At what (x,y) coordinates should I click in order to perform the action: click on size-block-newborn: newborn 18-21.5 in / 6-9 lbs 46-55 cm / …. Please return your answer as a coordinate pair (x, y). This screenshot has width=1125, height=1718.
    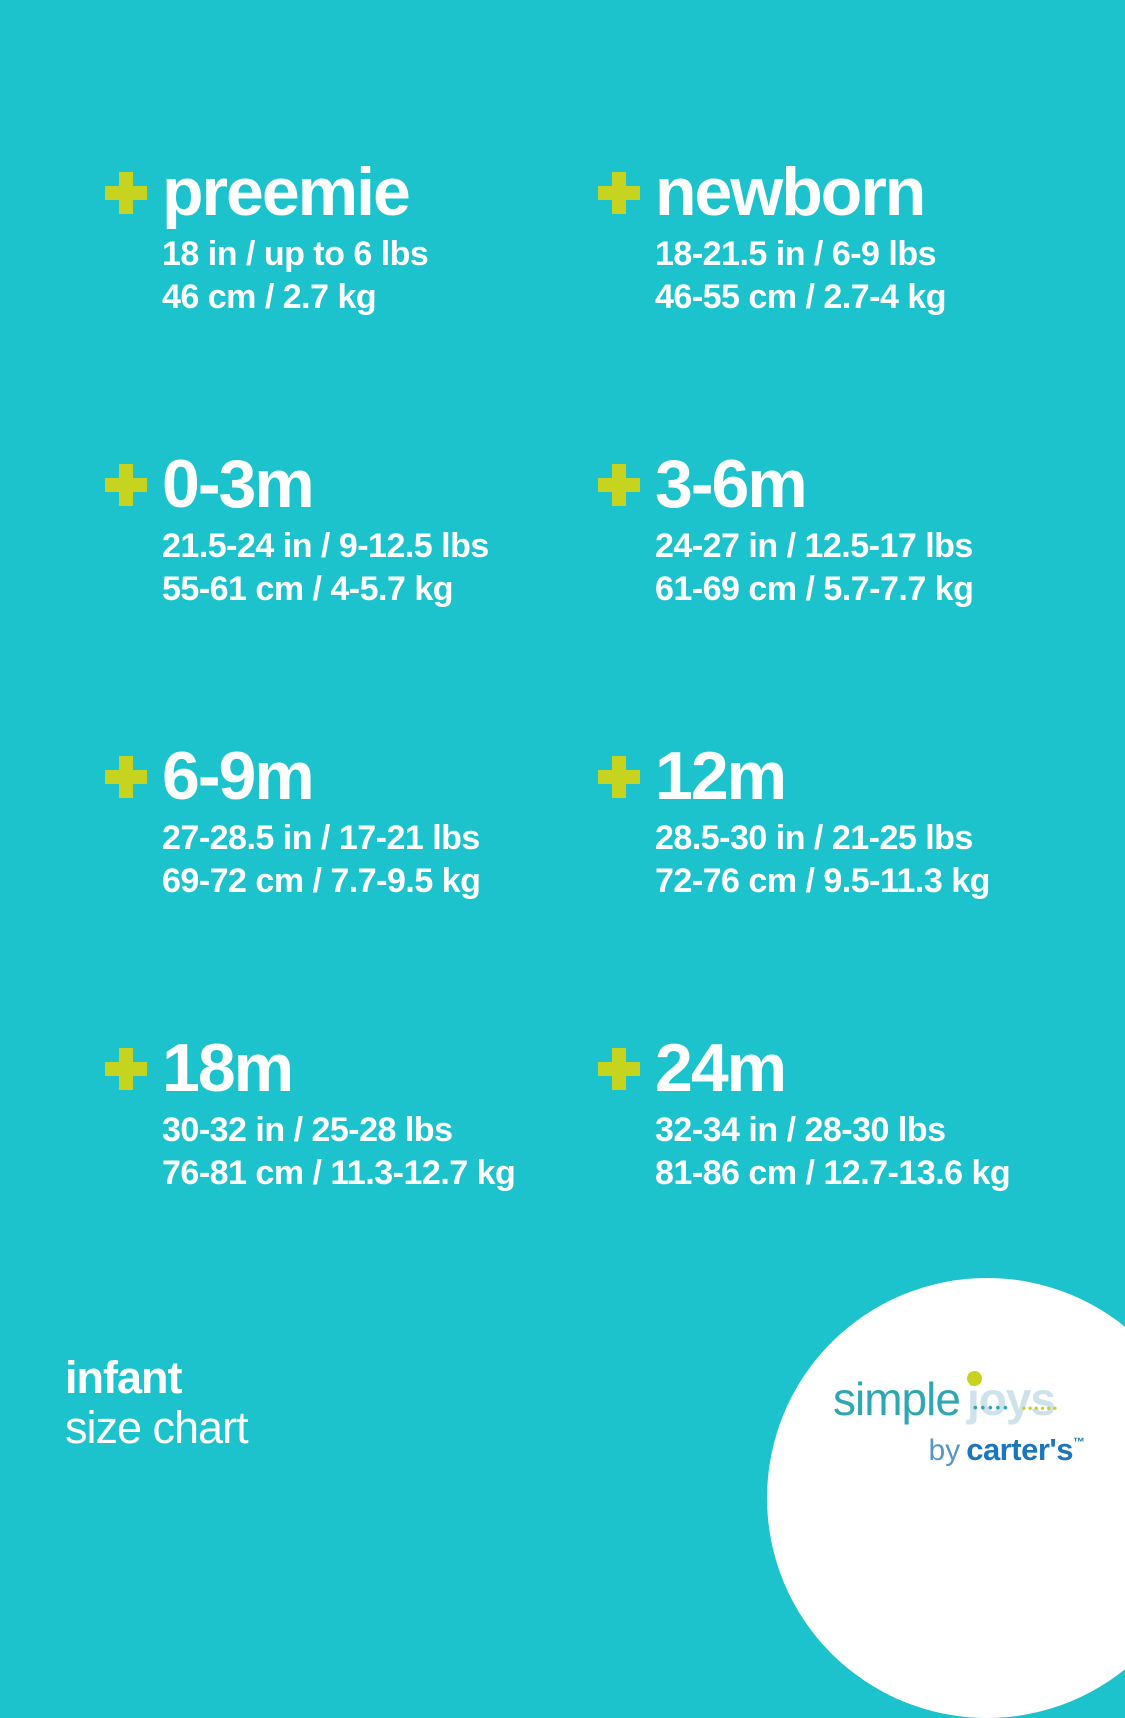
    Looking at the image, I should click on (838, 304).